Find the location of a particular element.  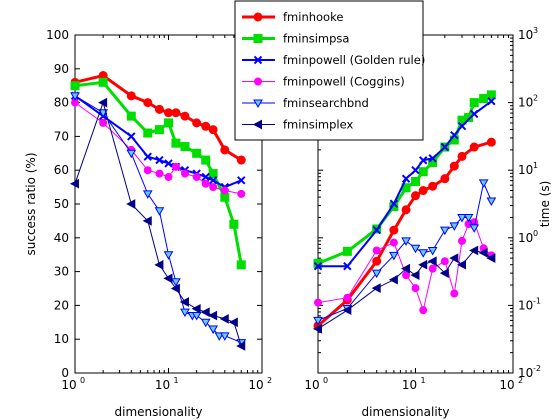

legend-entry: fminpowell (Coggins) is located at coordinates (323, 82).